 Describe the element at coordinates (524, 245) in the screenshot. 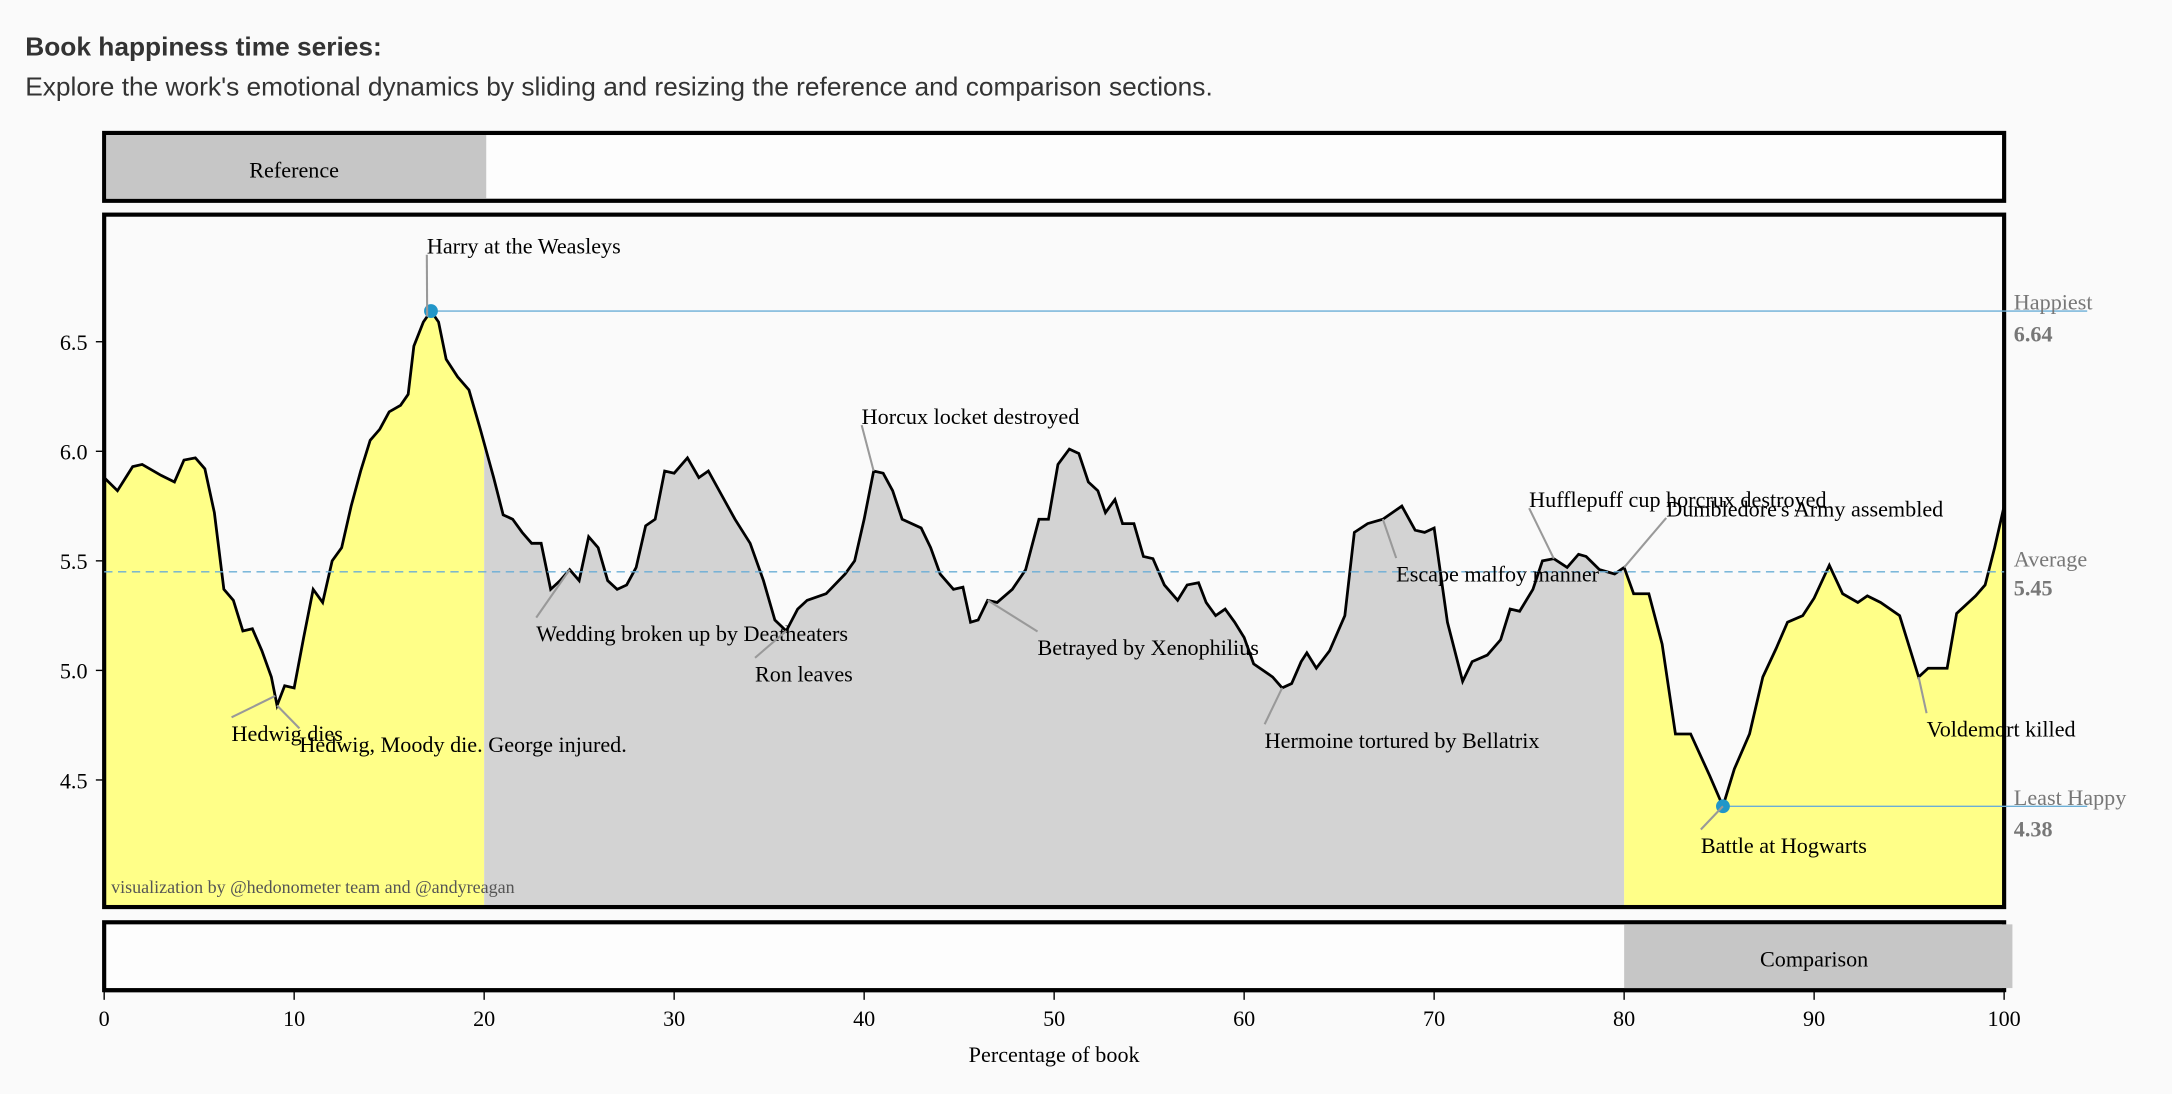

I see `annotation: Harry at the Weasleys` at that location.